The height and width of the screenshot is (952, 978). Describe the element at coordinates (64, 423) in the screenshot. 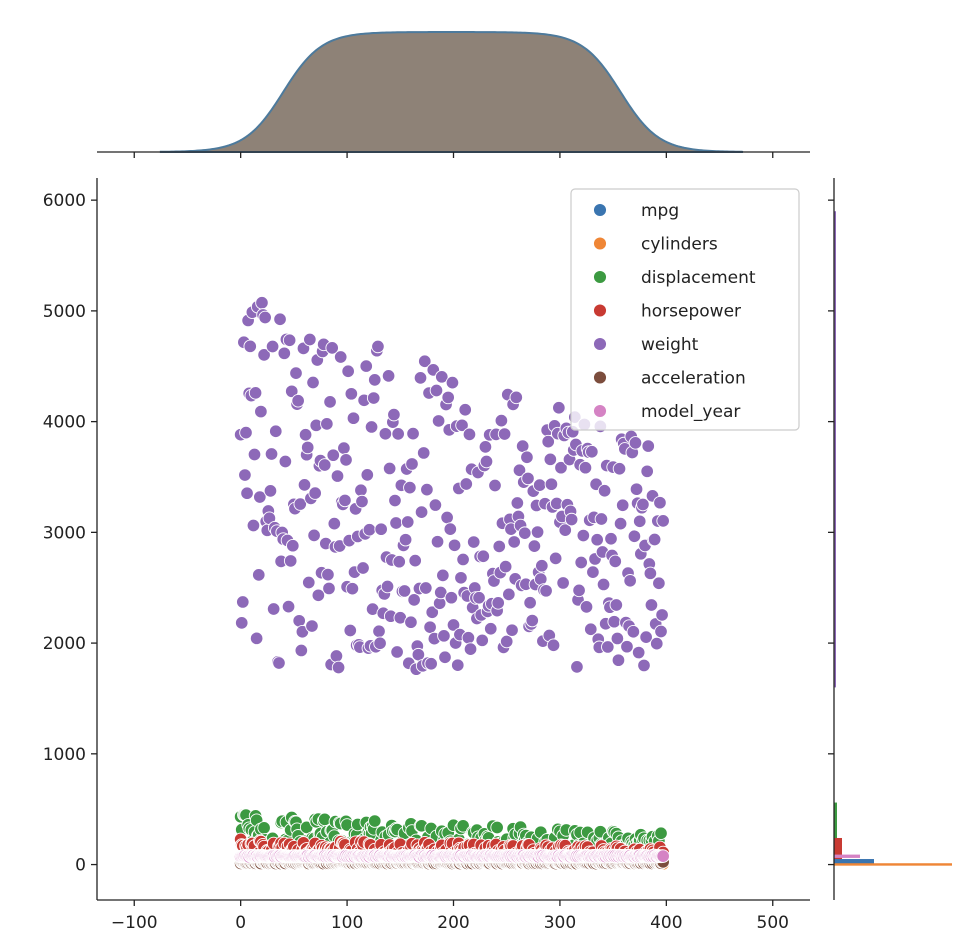

I see `y-tick-label: 4000` at that location.